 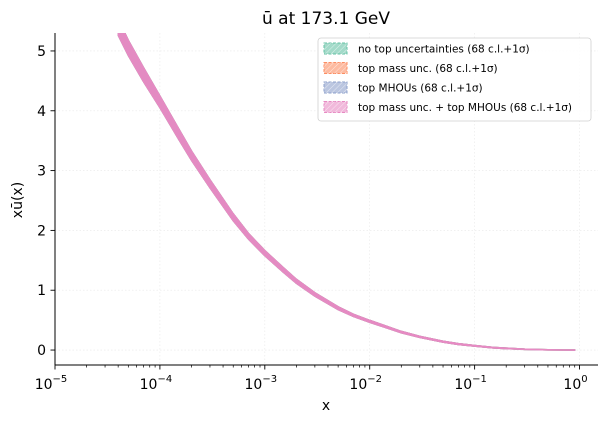 I want to click on y-axis-label: xū(x), so click(x=18, y=200).